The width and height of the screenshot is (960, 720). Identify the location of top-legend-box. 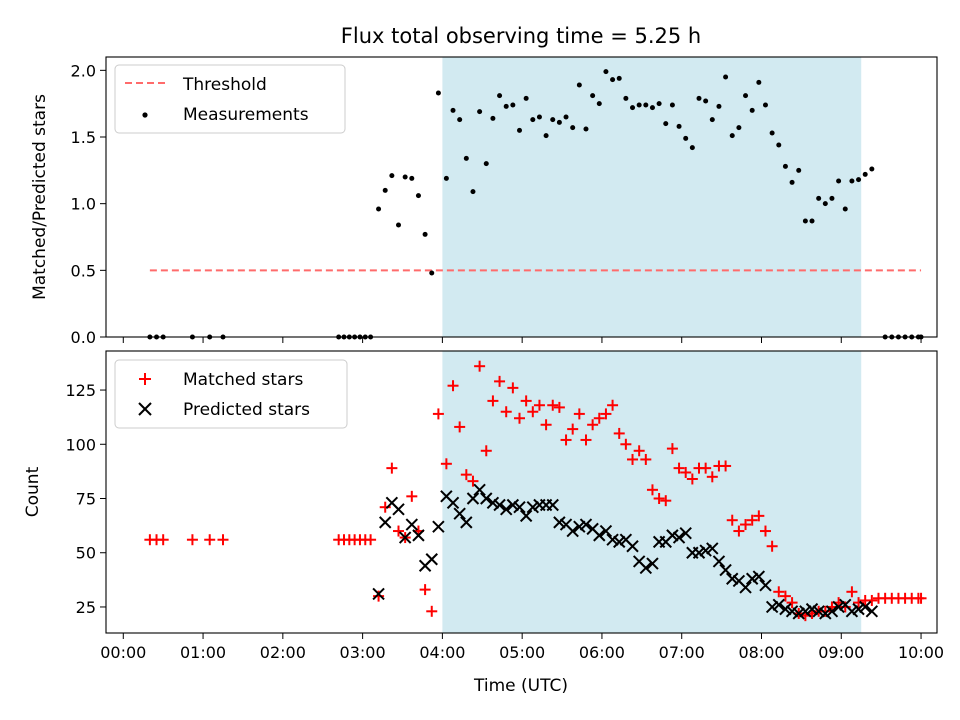
(230, 99).